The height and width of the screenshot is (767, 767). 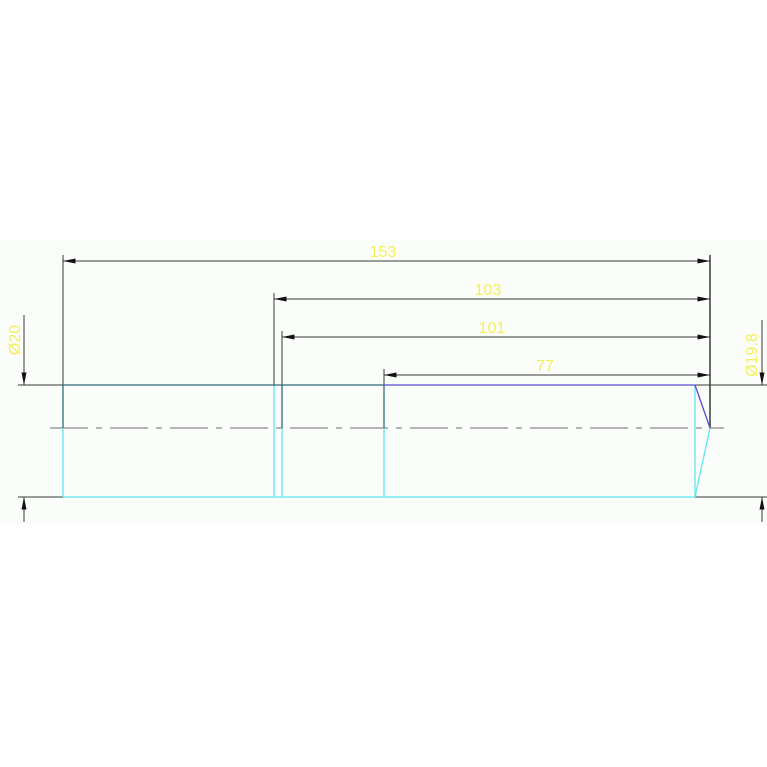 I want to click on dim-text-103: 103, so click(x=488, y=290).